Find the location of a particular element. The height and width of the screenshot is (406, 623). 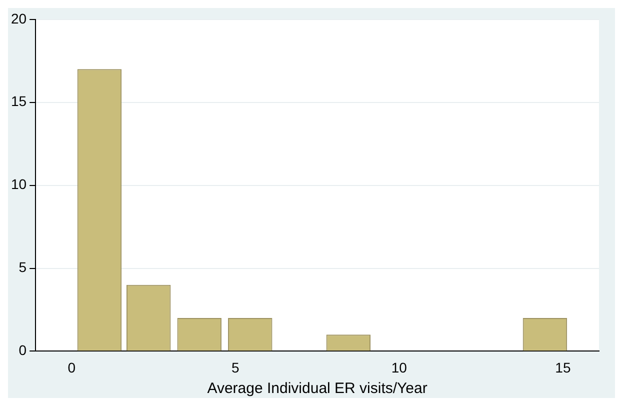

y-tick-label: 5 is located at coordinates (22, 267).